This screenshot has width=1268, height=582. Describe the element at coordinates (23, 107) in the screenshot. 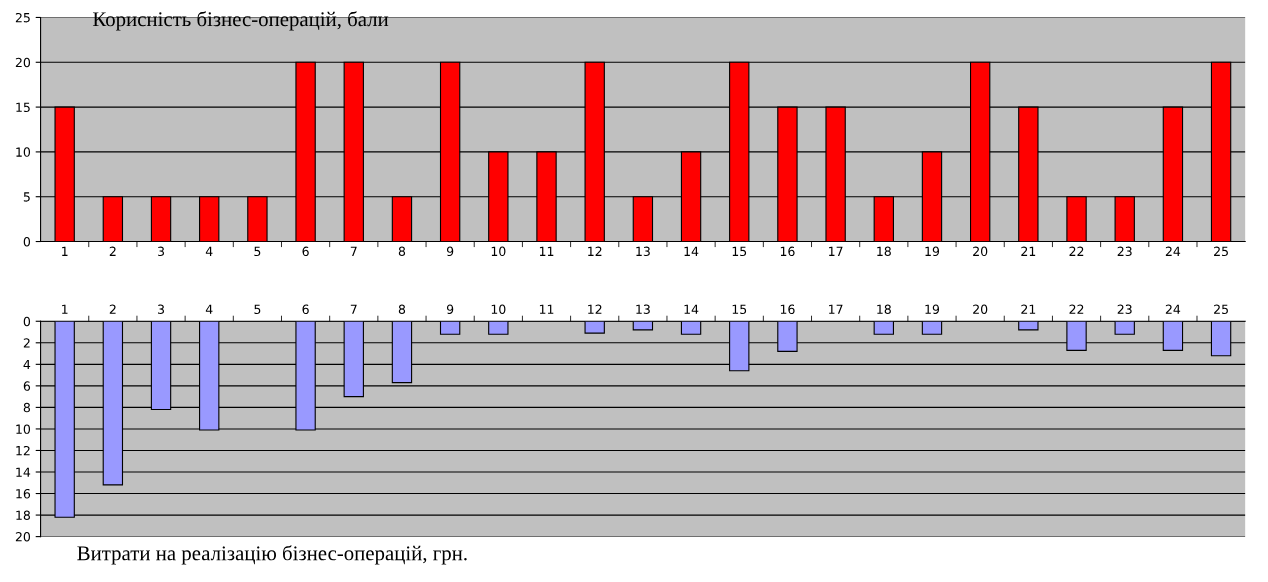

I see `y-tick-label: 15` at that location.